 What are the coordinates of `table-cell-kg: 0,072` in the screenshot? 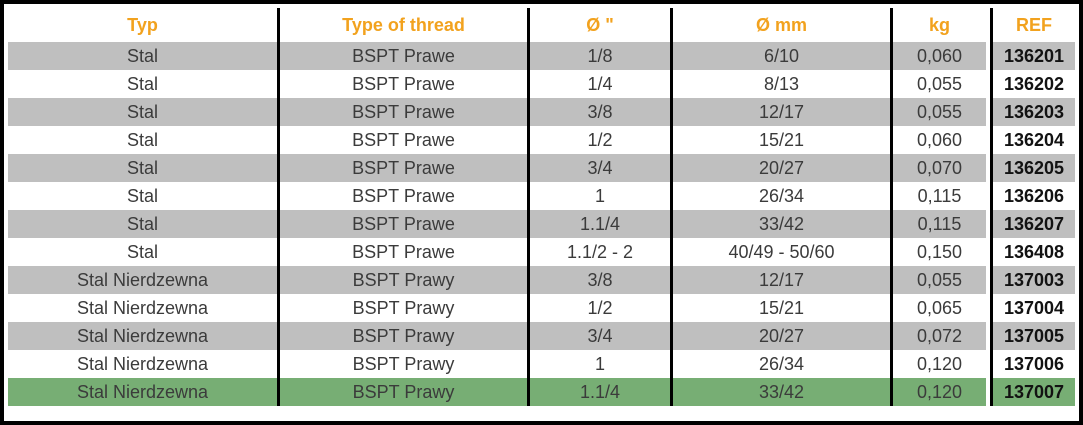 It's located at (938, 336).